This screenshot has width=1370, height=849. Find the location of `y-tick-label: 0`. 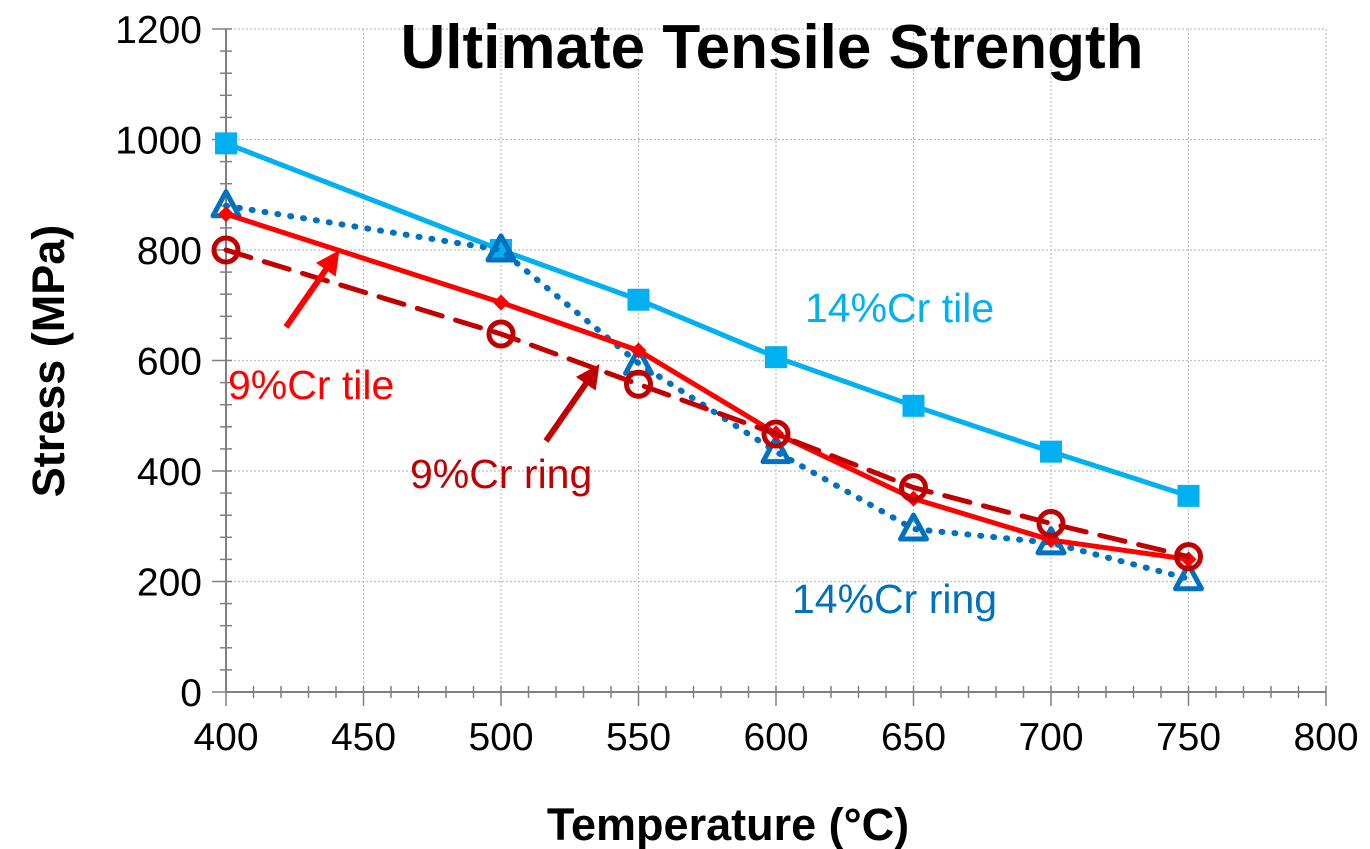

y-tick-label: 0 is located at coordinates (191, 693).